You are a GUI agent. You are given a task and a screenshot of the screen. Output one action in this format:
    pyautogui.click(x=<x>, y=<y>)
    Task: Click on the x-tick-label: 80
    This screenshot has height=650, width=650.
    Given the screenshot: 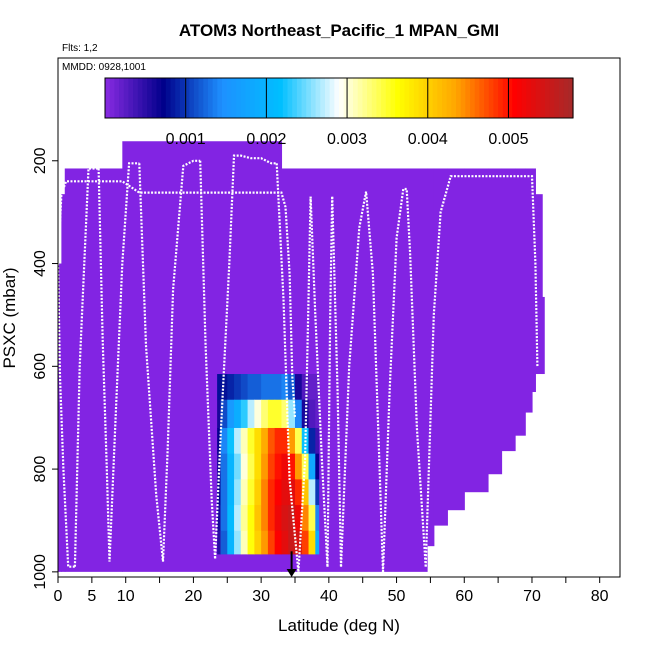 What is the action you would take?
    pyautogui.click(x=600, y=596)
    